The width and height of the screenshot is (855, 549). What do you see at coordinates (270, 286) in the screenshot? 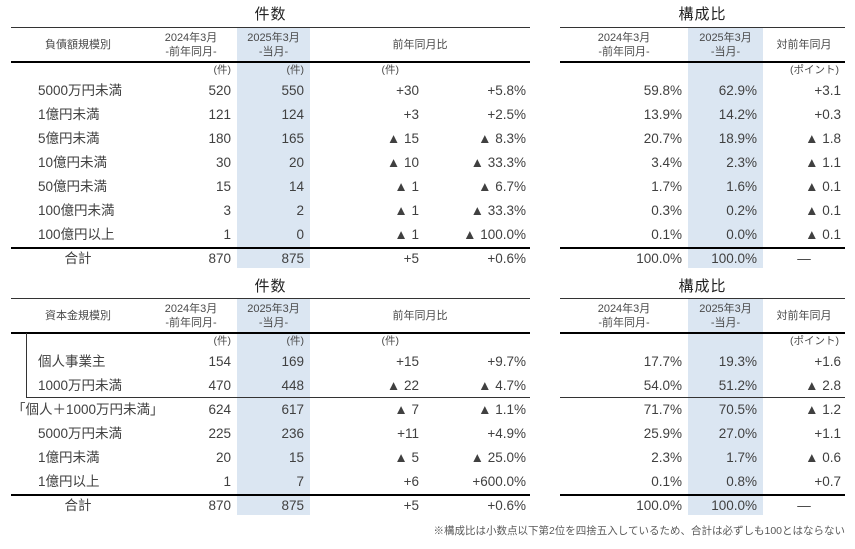
I see `table-title: 件数` at bounding box center [270, 286].